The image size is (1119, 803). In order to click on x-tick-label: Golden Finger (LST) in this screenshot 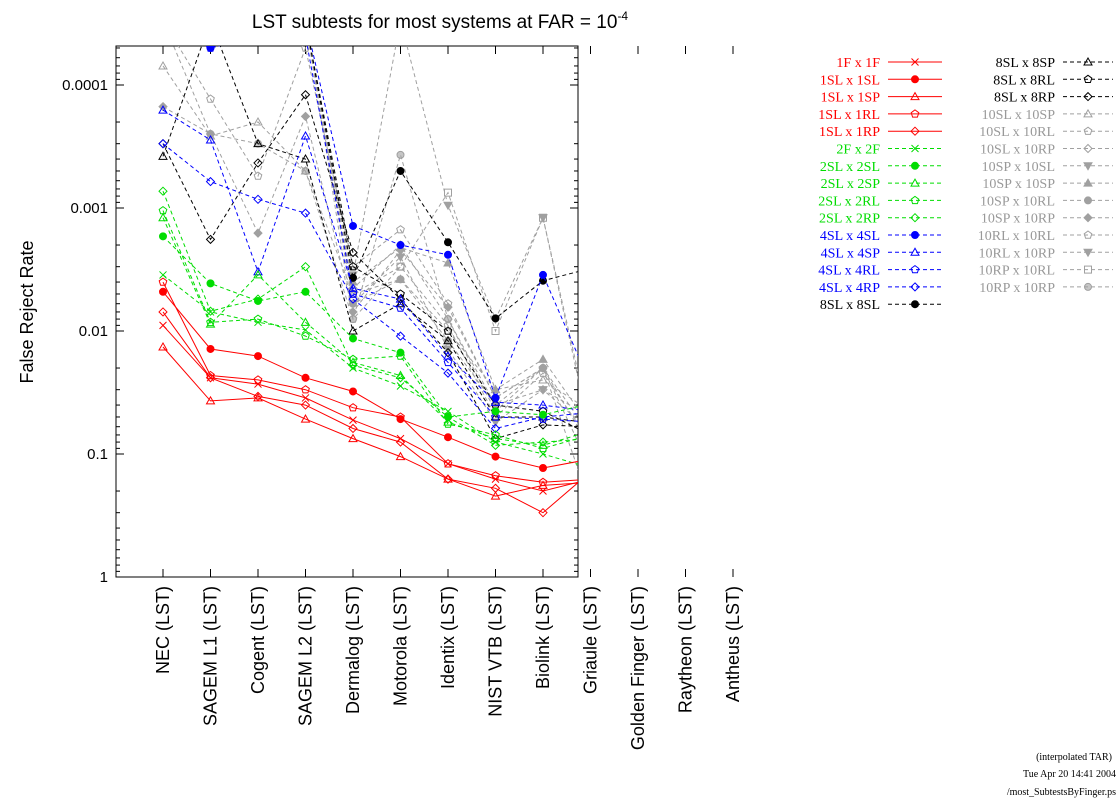, I will do `click(638, 668)`.